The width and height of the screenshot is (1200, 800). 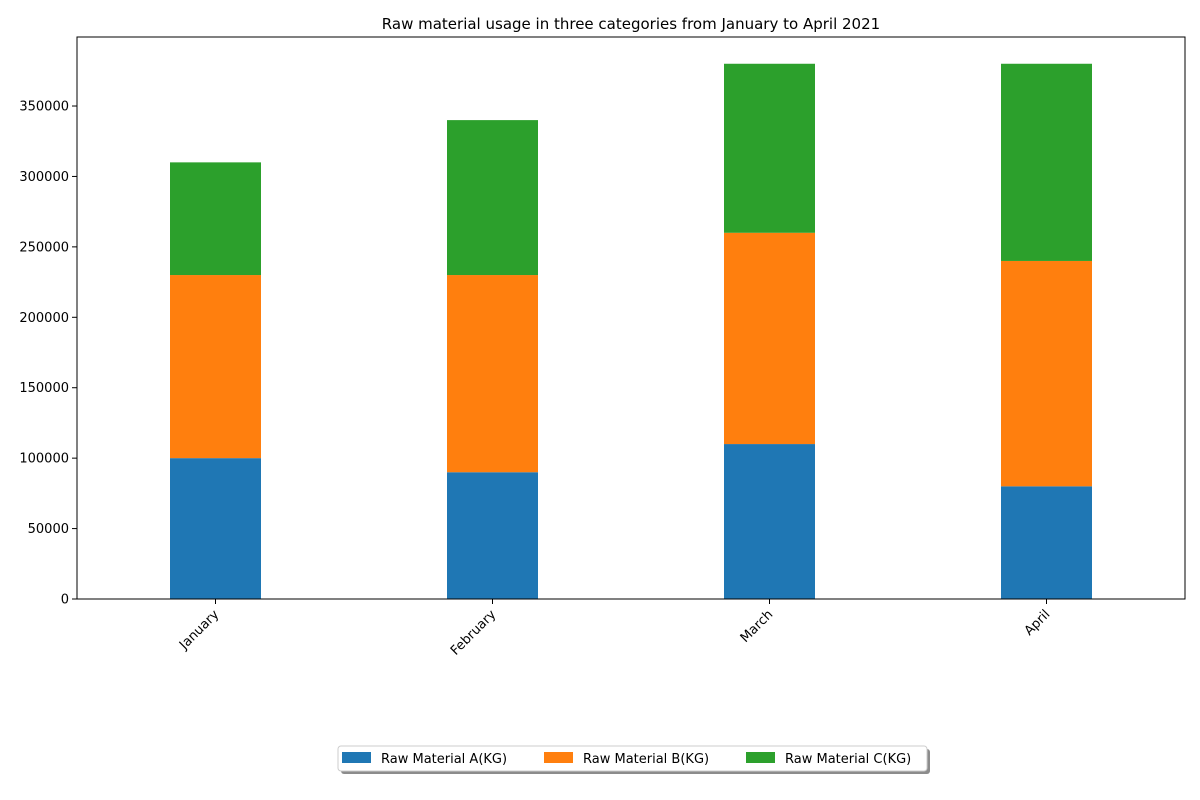 I want to click on legend-label-3: Raw Material C(KG), so click(x=848, y=759).